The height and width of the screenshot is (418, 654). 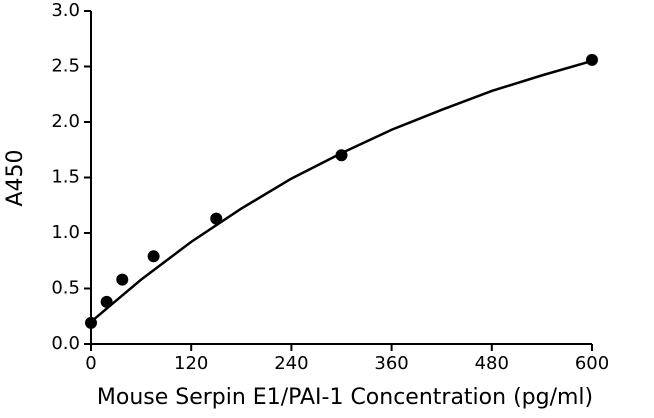 I want to click on x-tick-label: 0, so click(x=90, y=363).